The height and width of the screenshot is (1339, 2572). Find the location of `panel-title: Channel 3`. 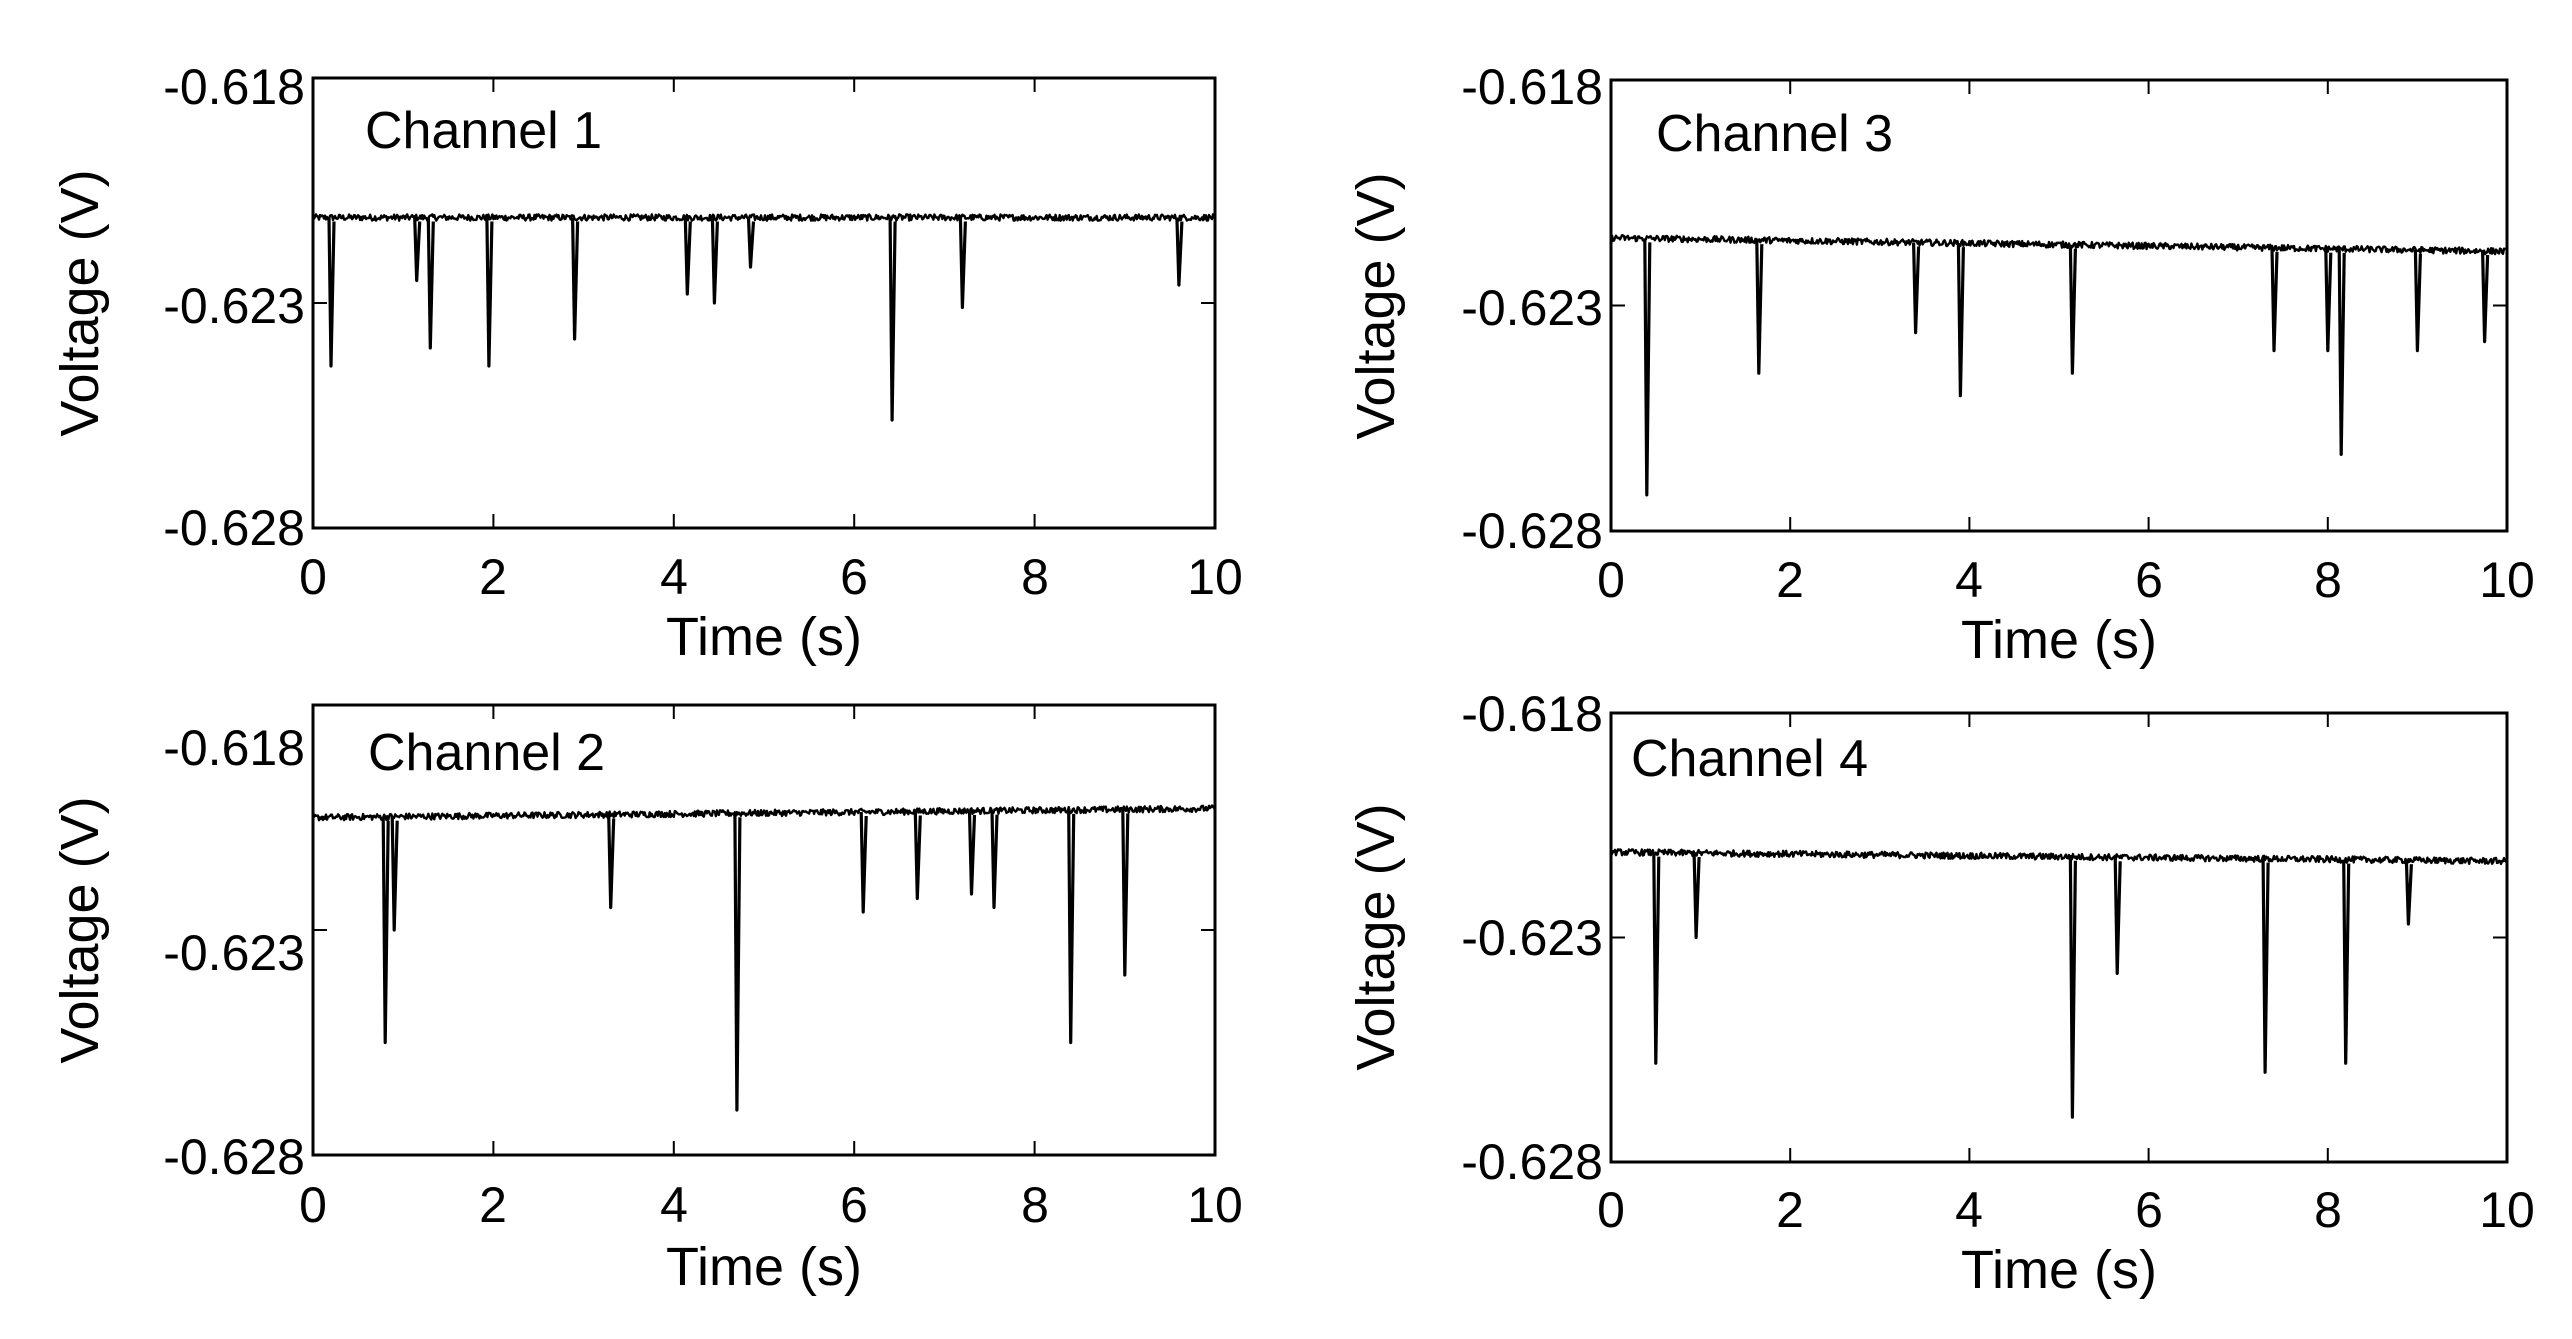

panel-title: Channel 3 is located at coordinates (1774, 134).